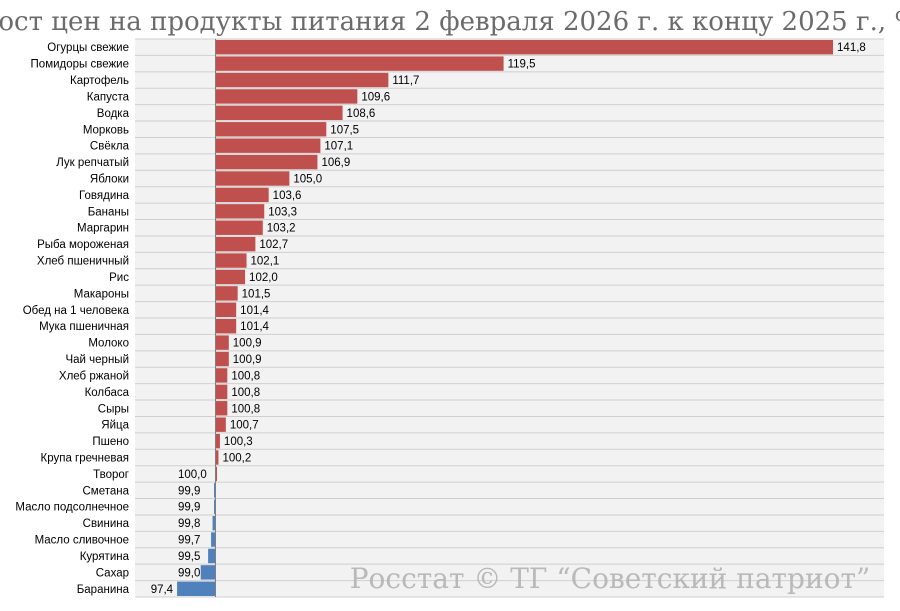  Describe the element at coordinates (72, 508) in the screenshot. I see `category-label: Масло подсолнечное` at that location.